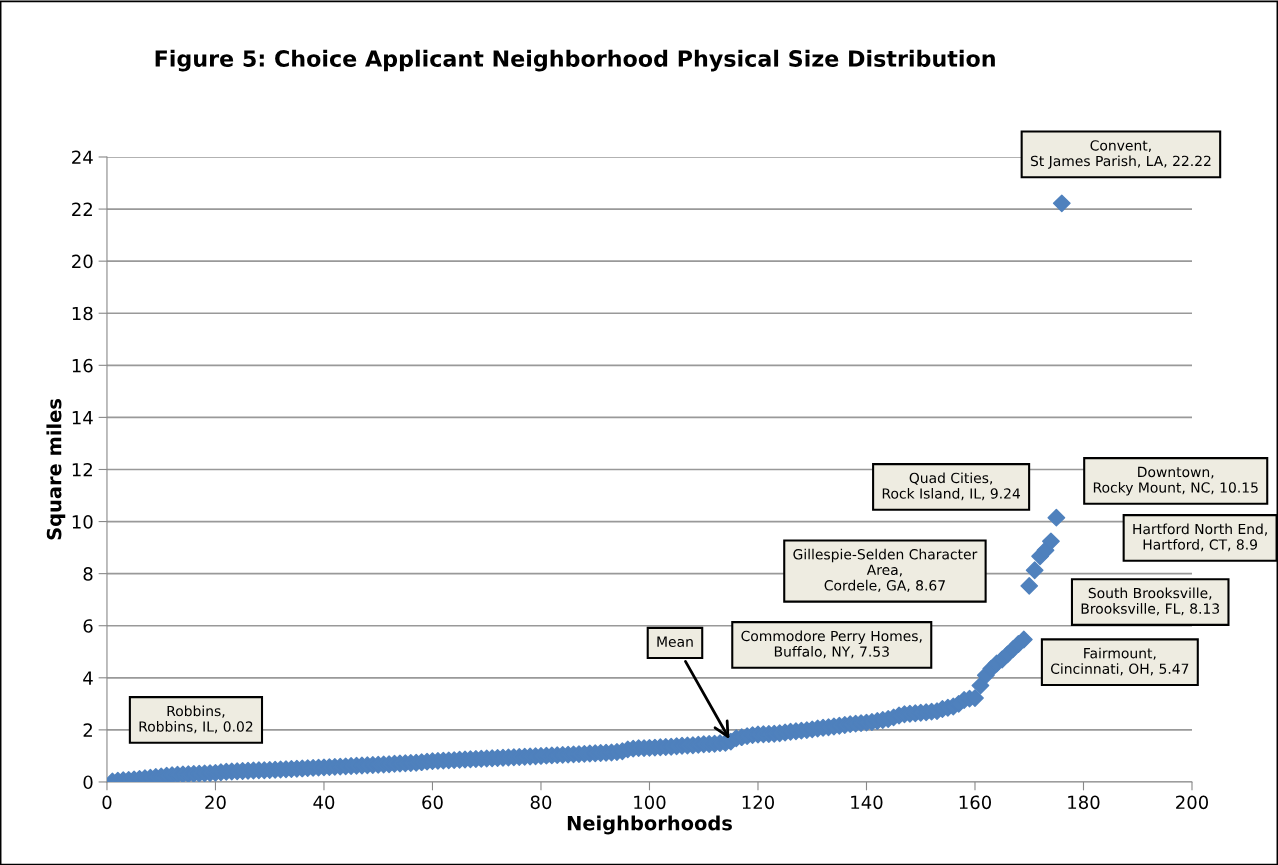 Image resolution: width=1278 pixels, height=865 pixels. Describe the element at coordinates (87, 730) in the screenshot. I see `y-tick-label: 2` at that location.